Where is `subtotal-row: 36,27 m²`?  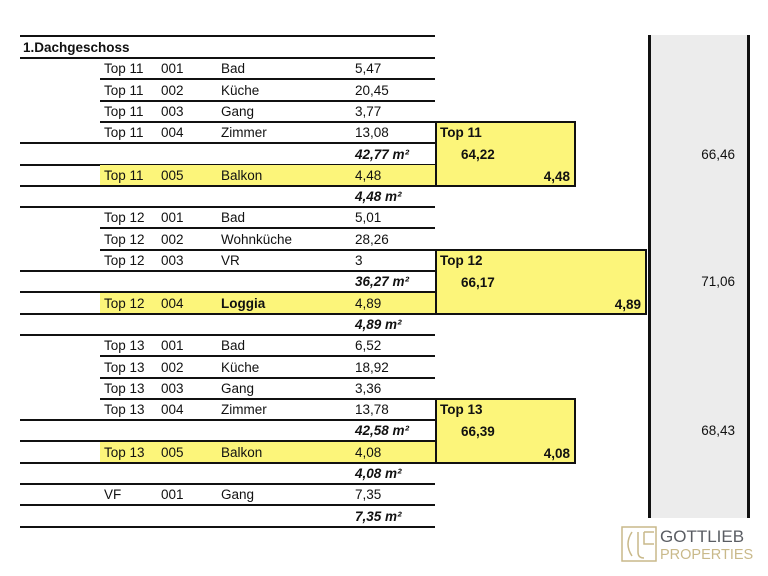
subtotal-row: 36,27 m² is located at coordinates (227, 282).